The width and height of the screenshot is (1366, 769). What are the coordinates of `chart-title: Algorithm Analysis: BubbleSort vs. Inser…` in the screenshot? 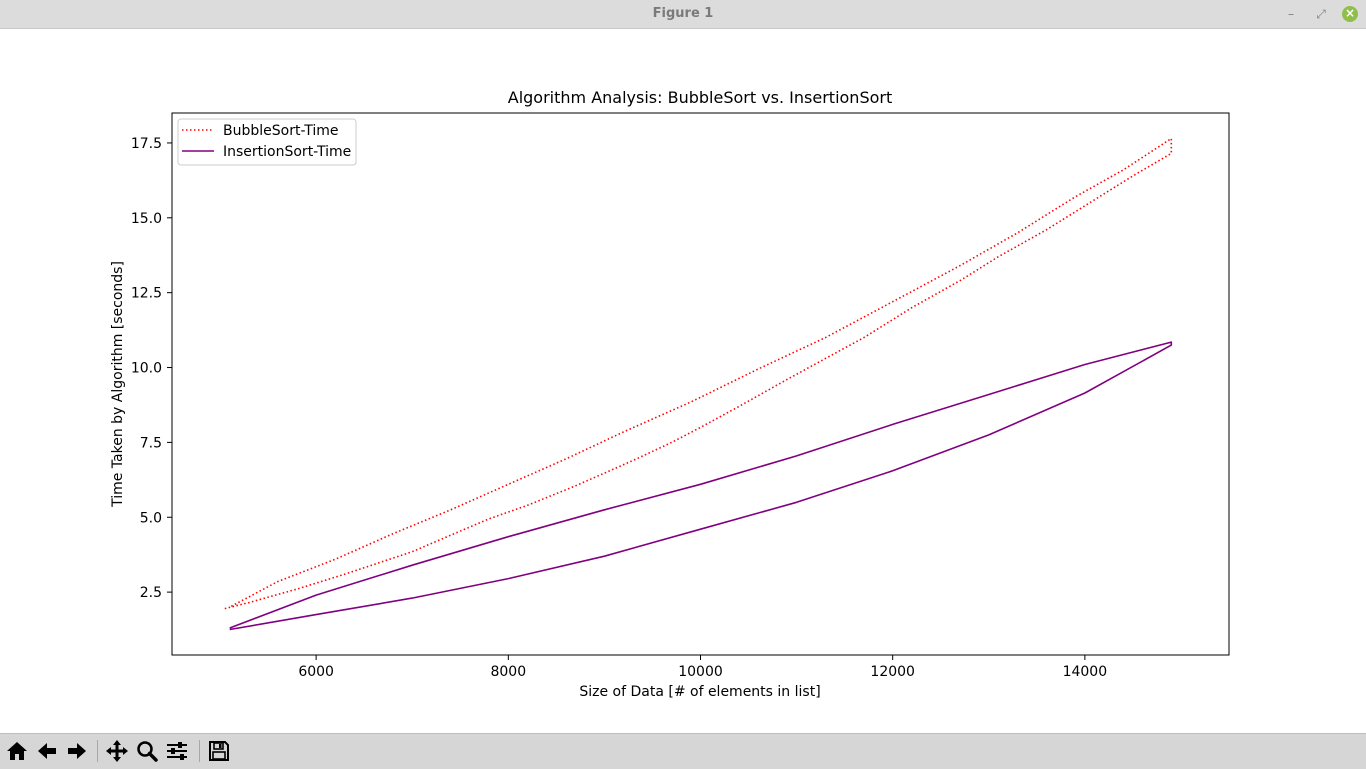 It's located at (700, 97).